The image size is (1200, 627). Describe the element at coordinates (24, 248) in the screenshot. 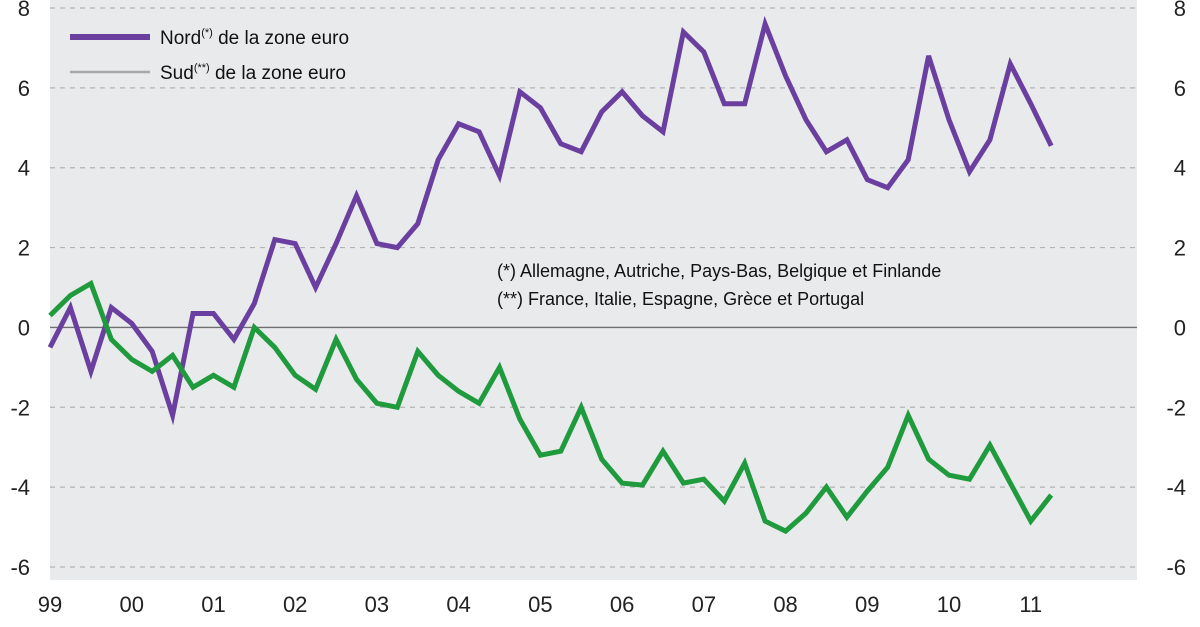

I see `y-tick-left-3: 2` at that location.